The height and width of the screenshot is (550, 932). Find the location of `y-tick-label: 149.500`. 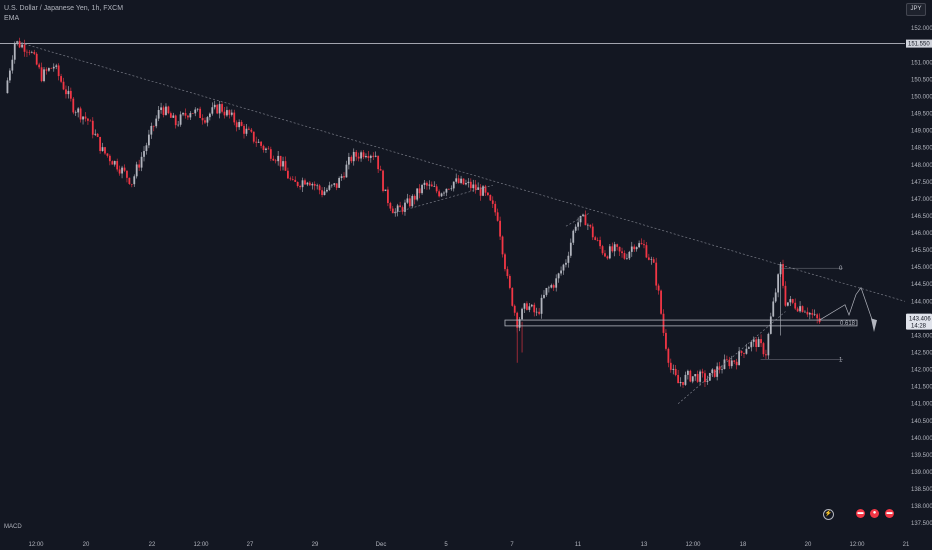

y-tick-label: 149.500 is located at coordinates (921, 115).